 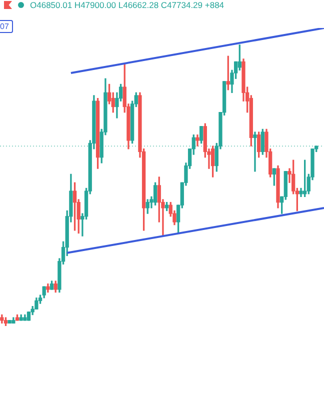 I want to click on text: 07, so click(x=6, y=26).